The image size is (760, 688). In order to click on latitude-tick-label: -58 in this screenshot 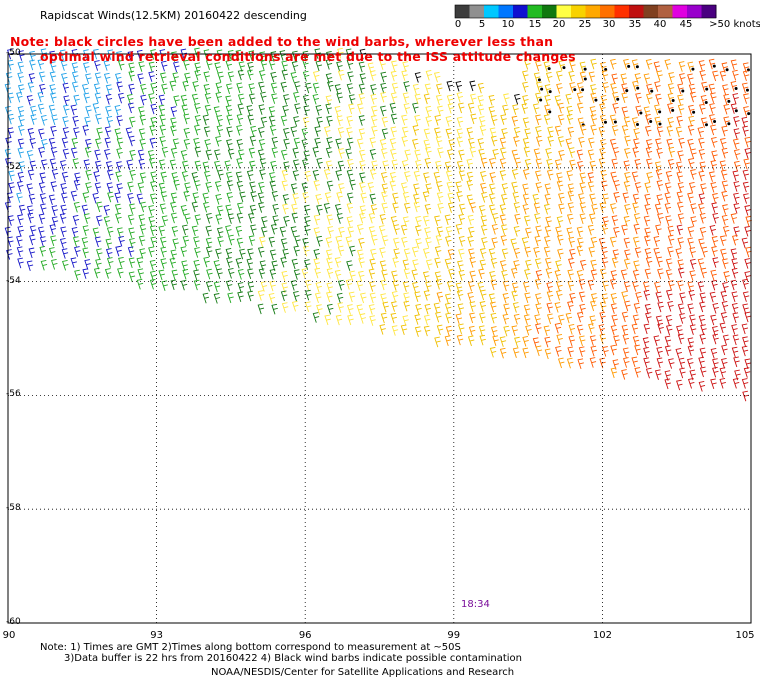, I will do `click(13, 508)`.